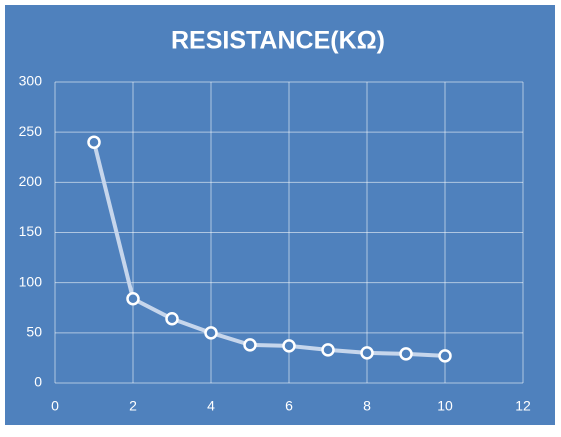 The width and height of the screenshot is (561, 437). What do you see at coordinates (289, 406) in the screenshot?
I see `x-tick-label: 6` at bounding box center [289, 406].